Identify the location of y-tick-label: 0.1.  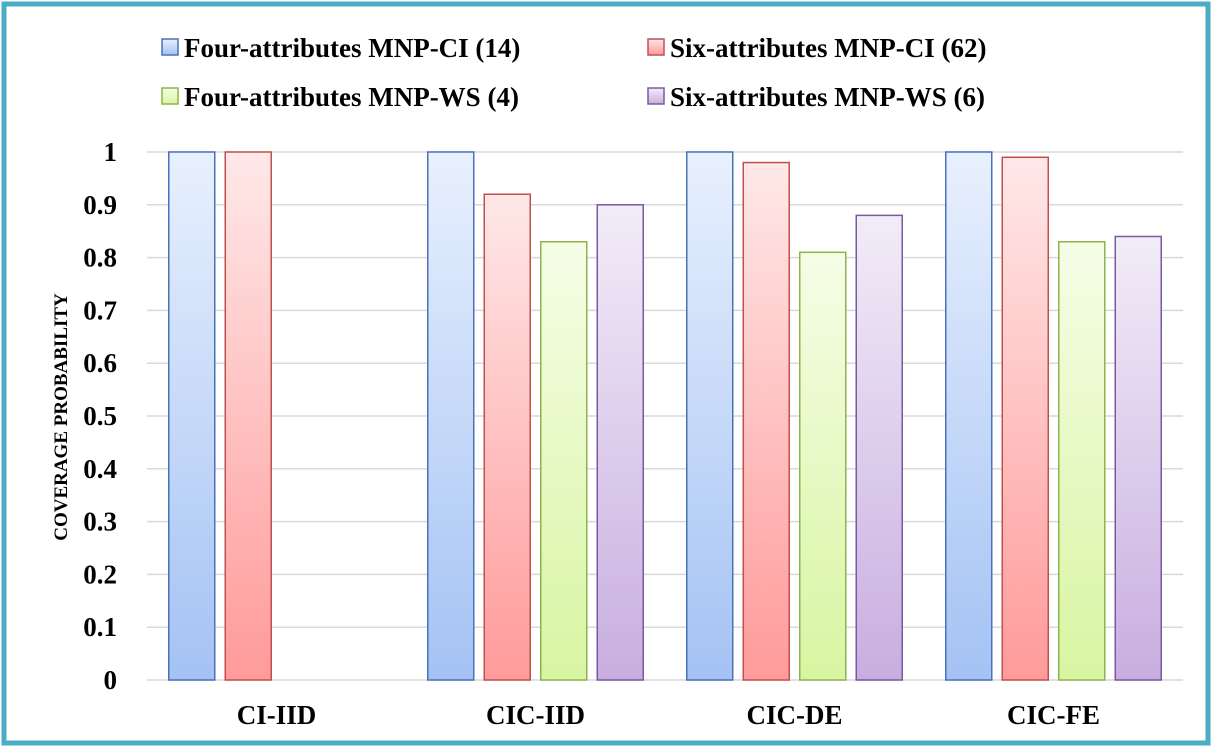
(100, 627).